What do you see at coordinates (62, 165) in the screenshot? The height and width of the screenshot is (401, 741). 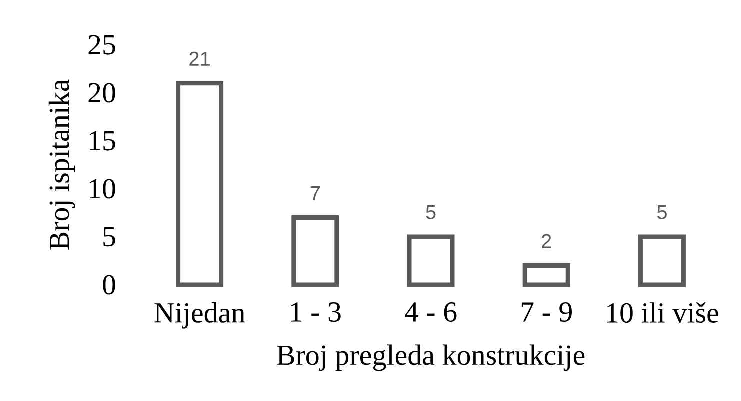 I see `y-axis-title: Broj ispitanika` at bounding box center [62, 165].